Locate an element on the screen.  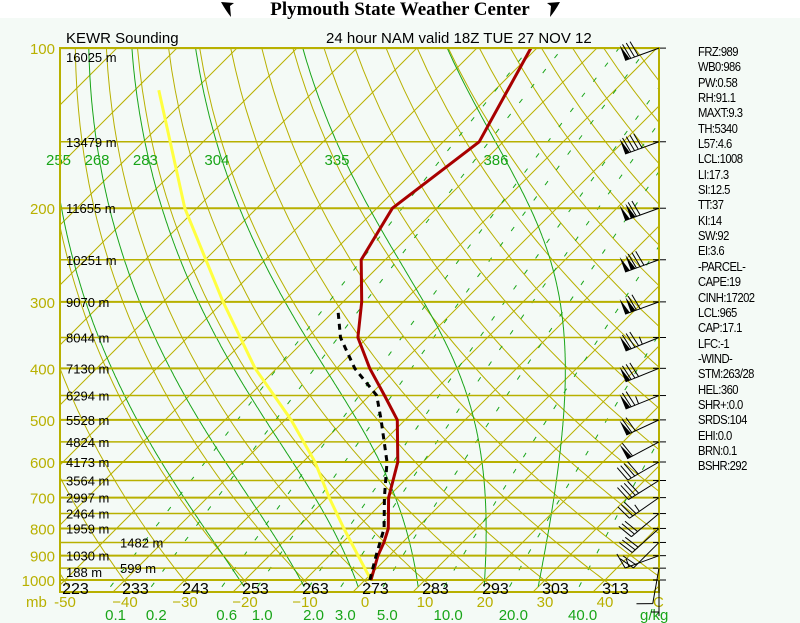
dry-adiabat-label: 293 is located at coordinates (495, 589).